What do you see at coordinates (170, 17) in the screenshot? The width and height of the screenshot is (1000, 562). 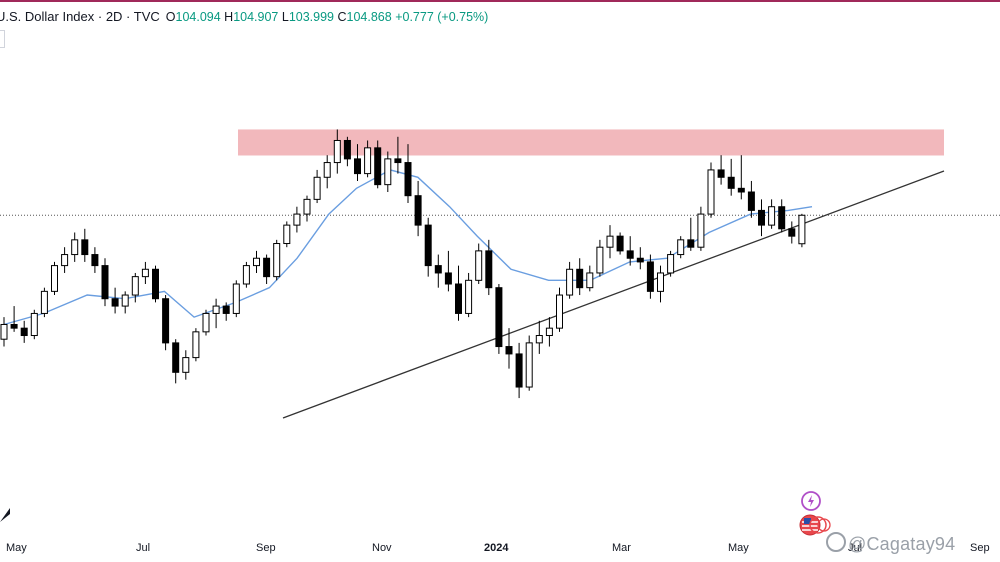 I see `open-label: O` at bounding box center [170, 17].